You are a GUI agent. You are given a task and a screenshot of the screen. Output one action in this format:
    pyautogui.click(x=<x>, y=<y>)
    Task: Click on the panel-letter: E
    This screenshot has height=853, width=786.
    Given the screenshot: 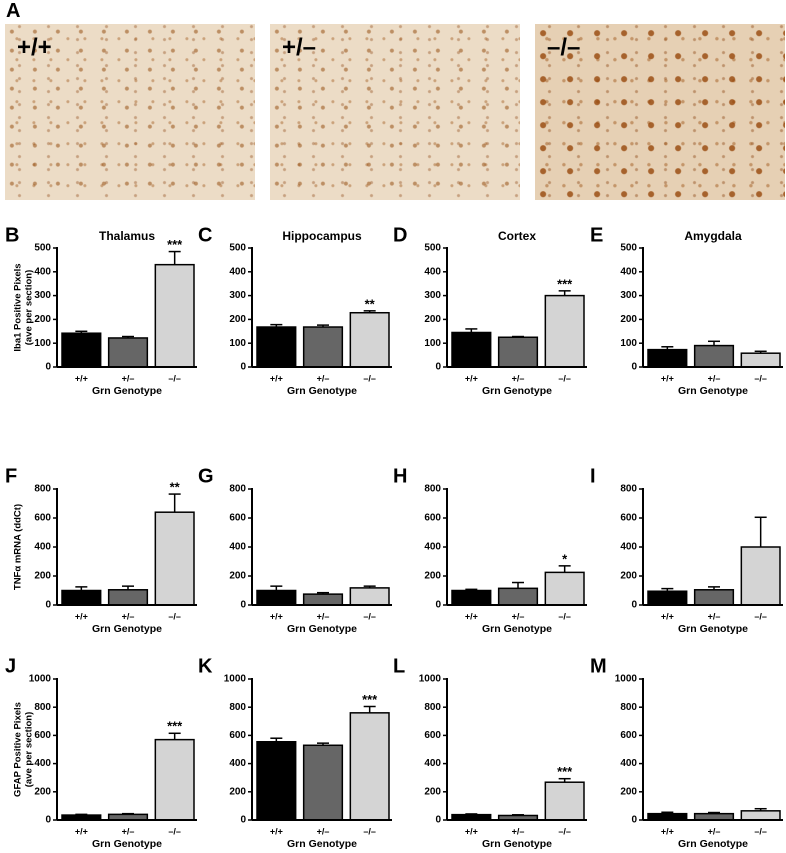 What is the action you would take?
    pyautogui.click(x=596, y=235)
    